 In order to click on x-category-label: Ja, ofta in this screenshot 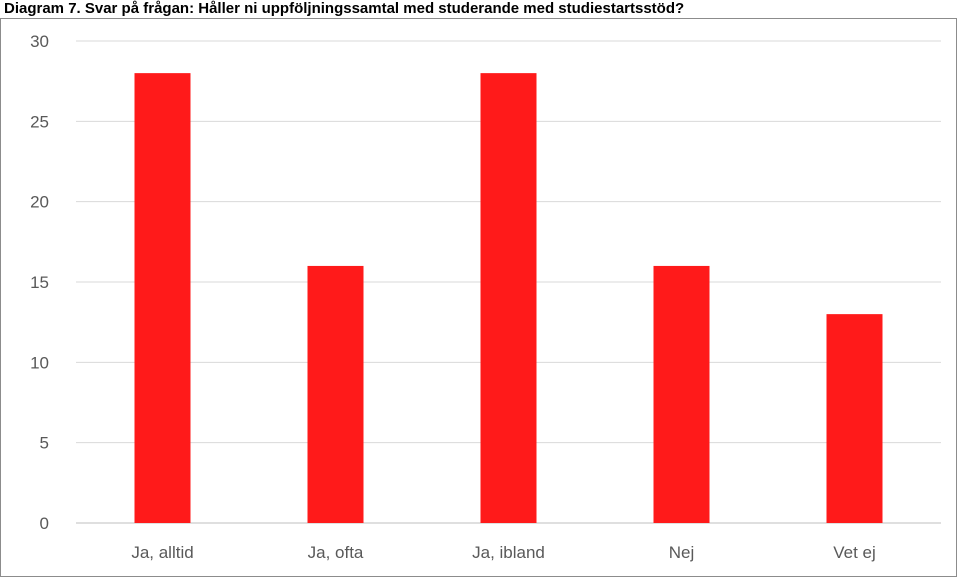, I will do `click(336, 552)`.